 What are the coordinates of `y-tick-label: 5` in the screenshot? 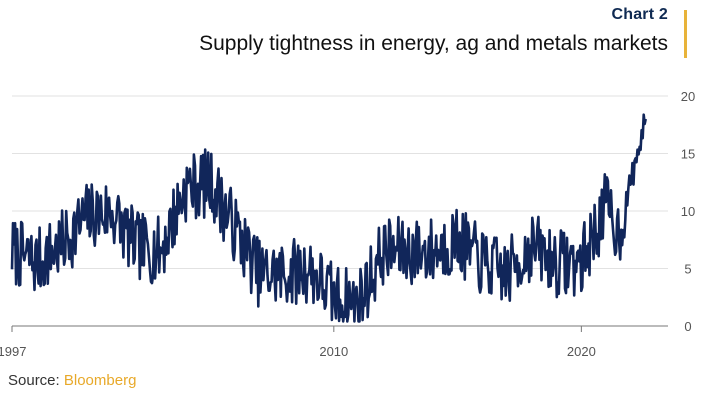 It's located at (687, 269).